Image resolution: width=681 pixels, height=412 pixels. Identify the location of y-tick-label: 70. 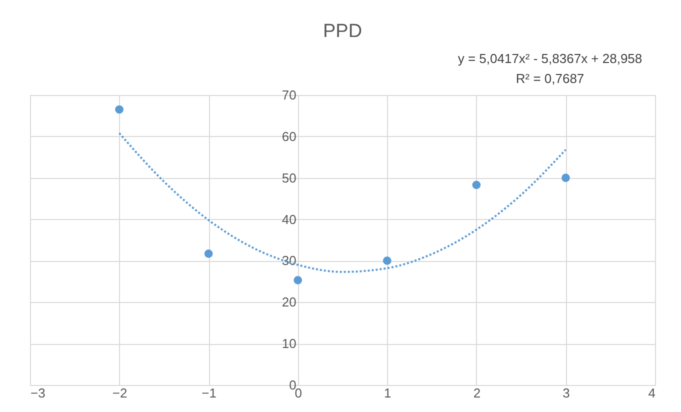
(289, 95).